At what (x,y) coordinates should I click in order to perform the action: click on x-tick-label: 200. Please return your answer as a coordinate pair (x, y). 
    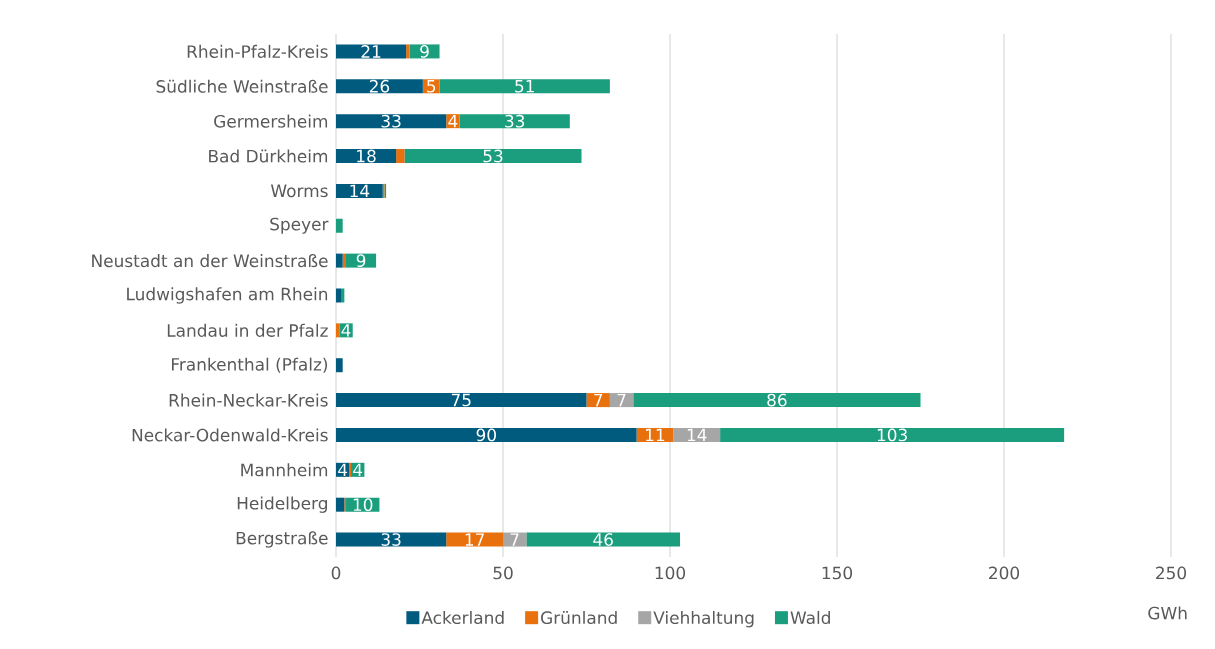
    Looking at the image, I should click on (1004, 573).